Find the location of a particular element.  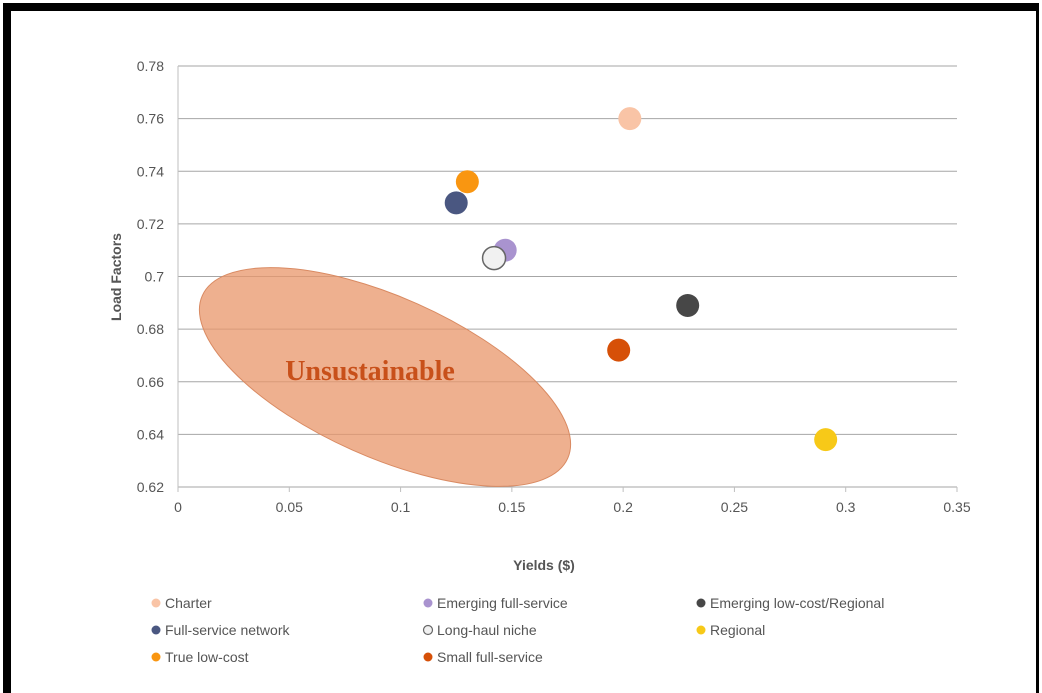

y-tick-label: 0.62 is located at coordinates (150, 487).